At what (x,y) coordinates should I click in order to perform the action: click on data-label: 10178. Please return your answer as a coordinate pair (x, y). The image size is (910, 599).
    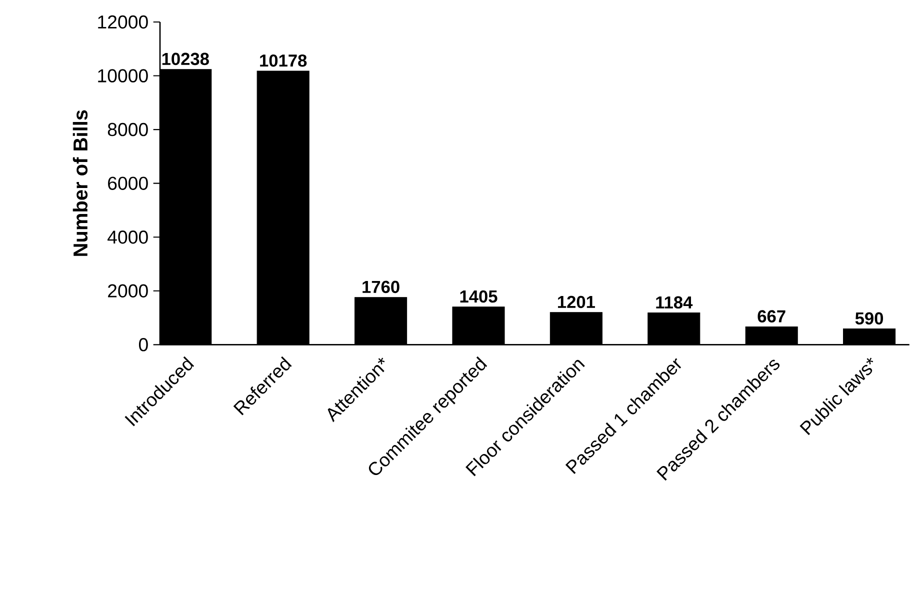
    Looking at the image, I should click on (283, 60).